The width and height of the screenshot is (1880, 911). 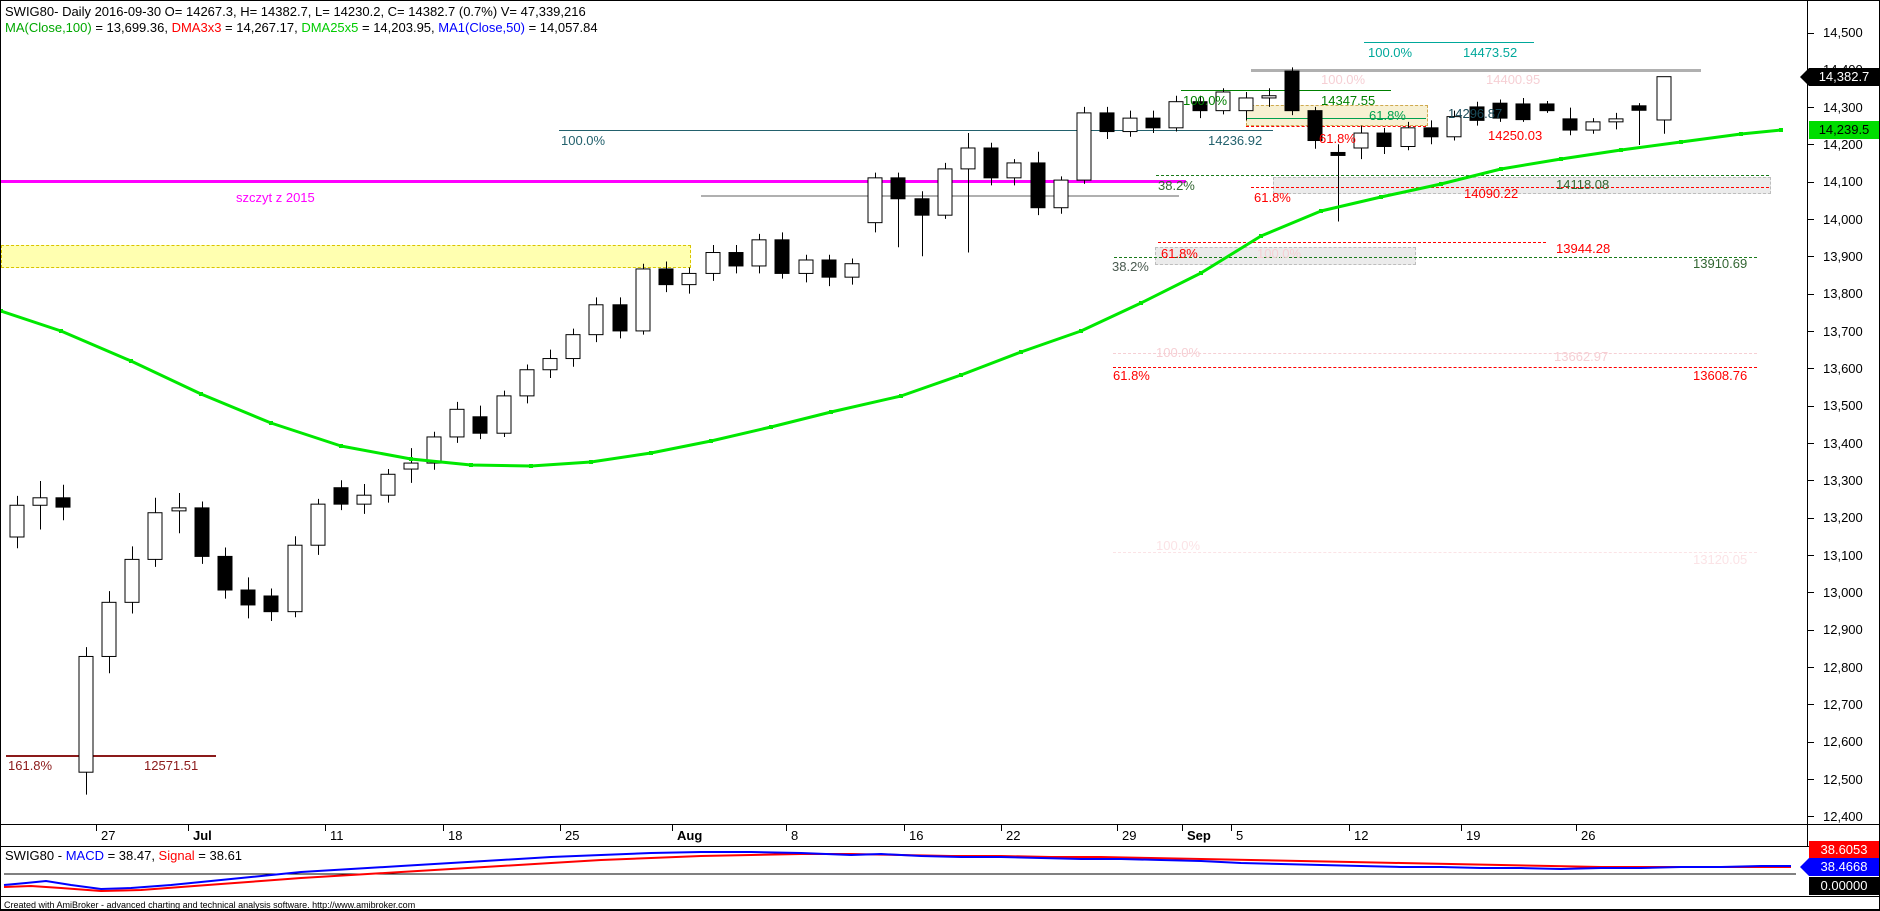 What do you see at coordinates (572, 835) in the screenshot?
I see `date-label: 25` at bounding box center [572, 835].